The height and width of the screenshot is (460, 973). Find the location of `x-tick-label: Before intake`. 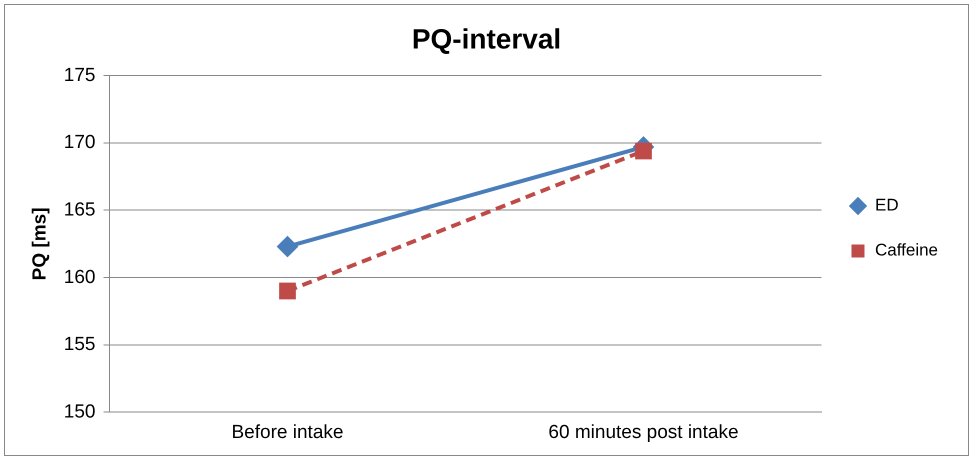

x-tick-label: Before intake is located at coordinates (288, 432).